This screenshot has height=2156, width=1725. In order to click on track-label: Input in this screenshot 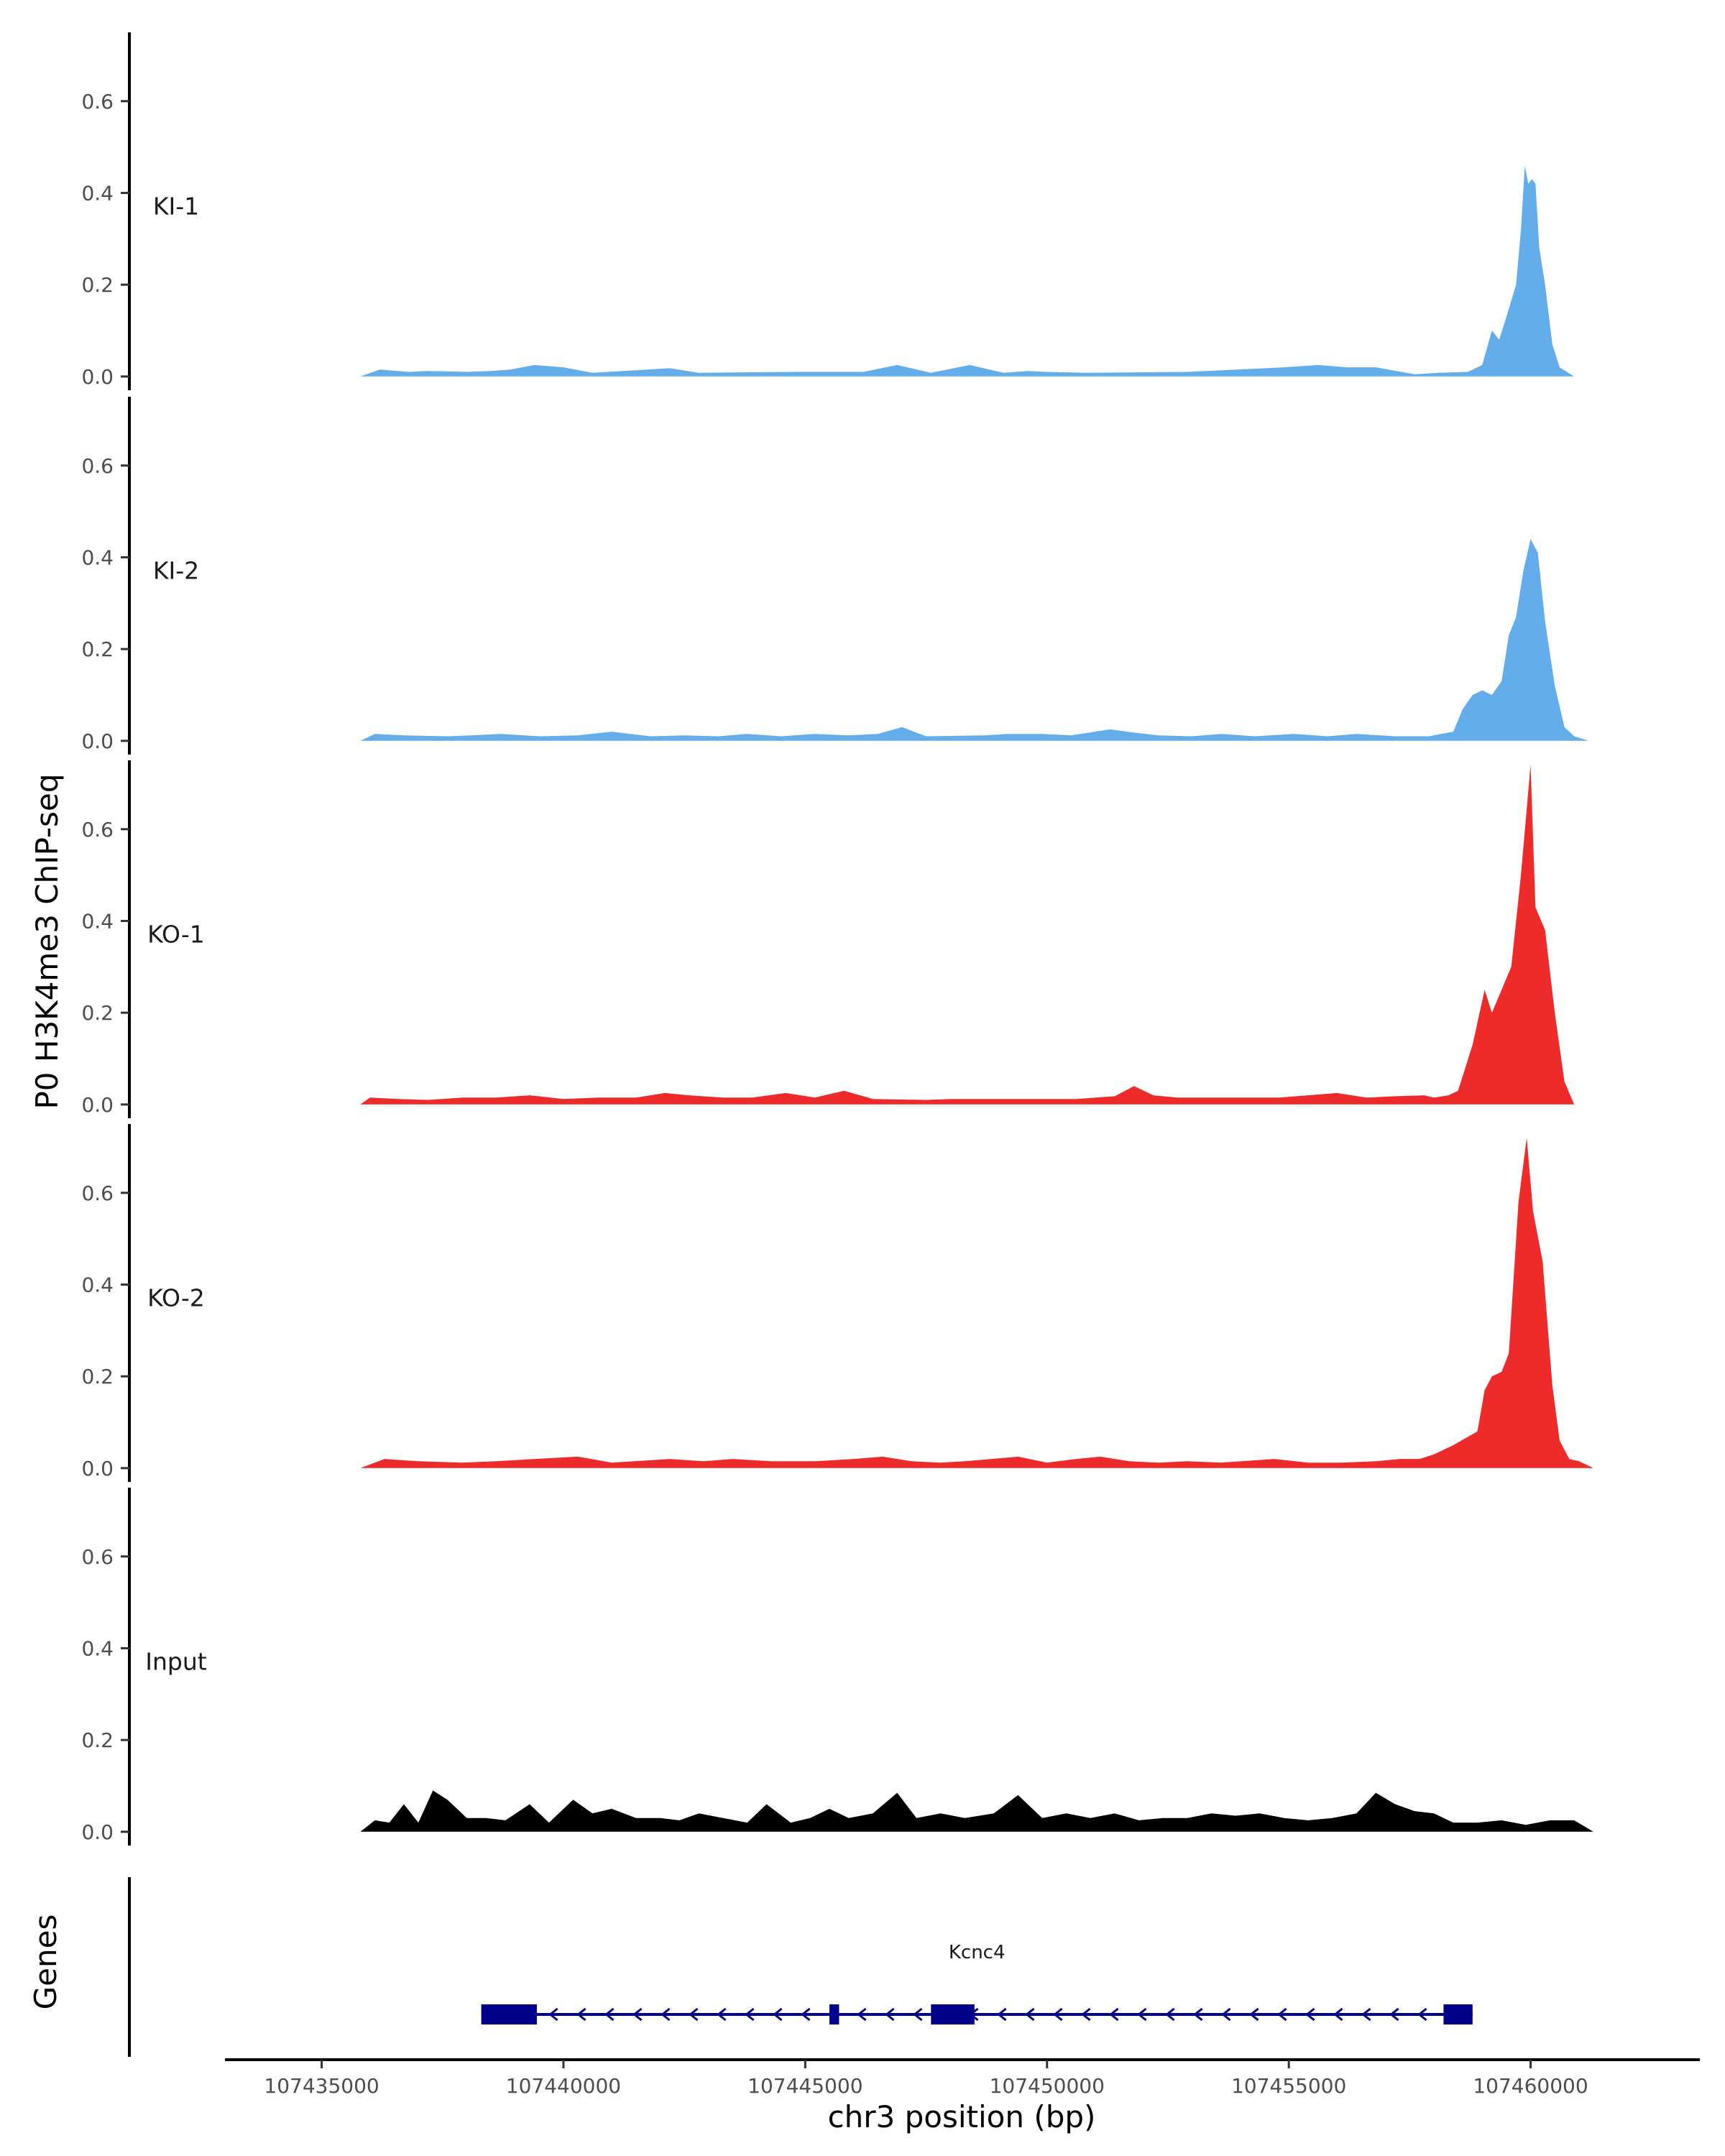, I will do `click(176, 1662)`.